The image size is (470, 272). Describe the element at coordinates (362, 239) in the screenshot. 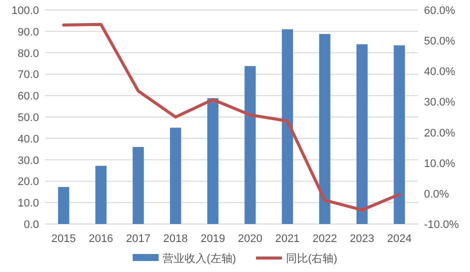

I see `x-tick-label: 2023` at that location.